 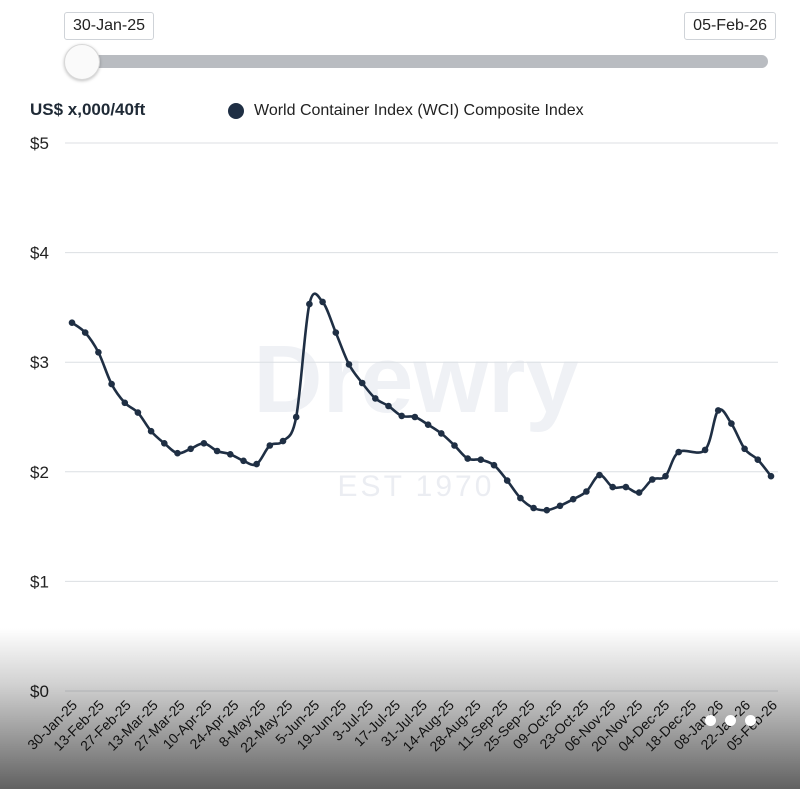 I want to click on range-slider-track, so click(x=421, y=61).